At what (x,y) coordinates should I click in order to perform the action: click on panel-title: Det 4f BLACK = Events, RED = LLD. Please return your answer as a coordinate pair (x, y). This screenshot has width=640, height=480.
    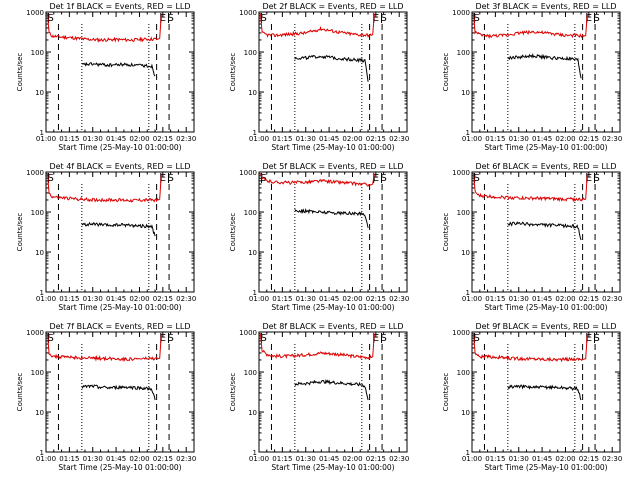
    Looking at the image, I should click on (119, 166).